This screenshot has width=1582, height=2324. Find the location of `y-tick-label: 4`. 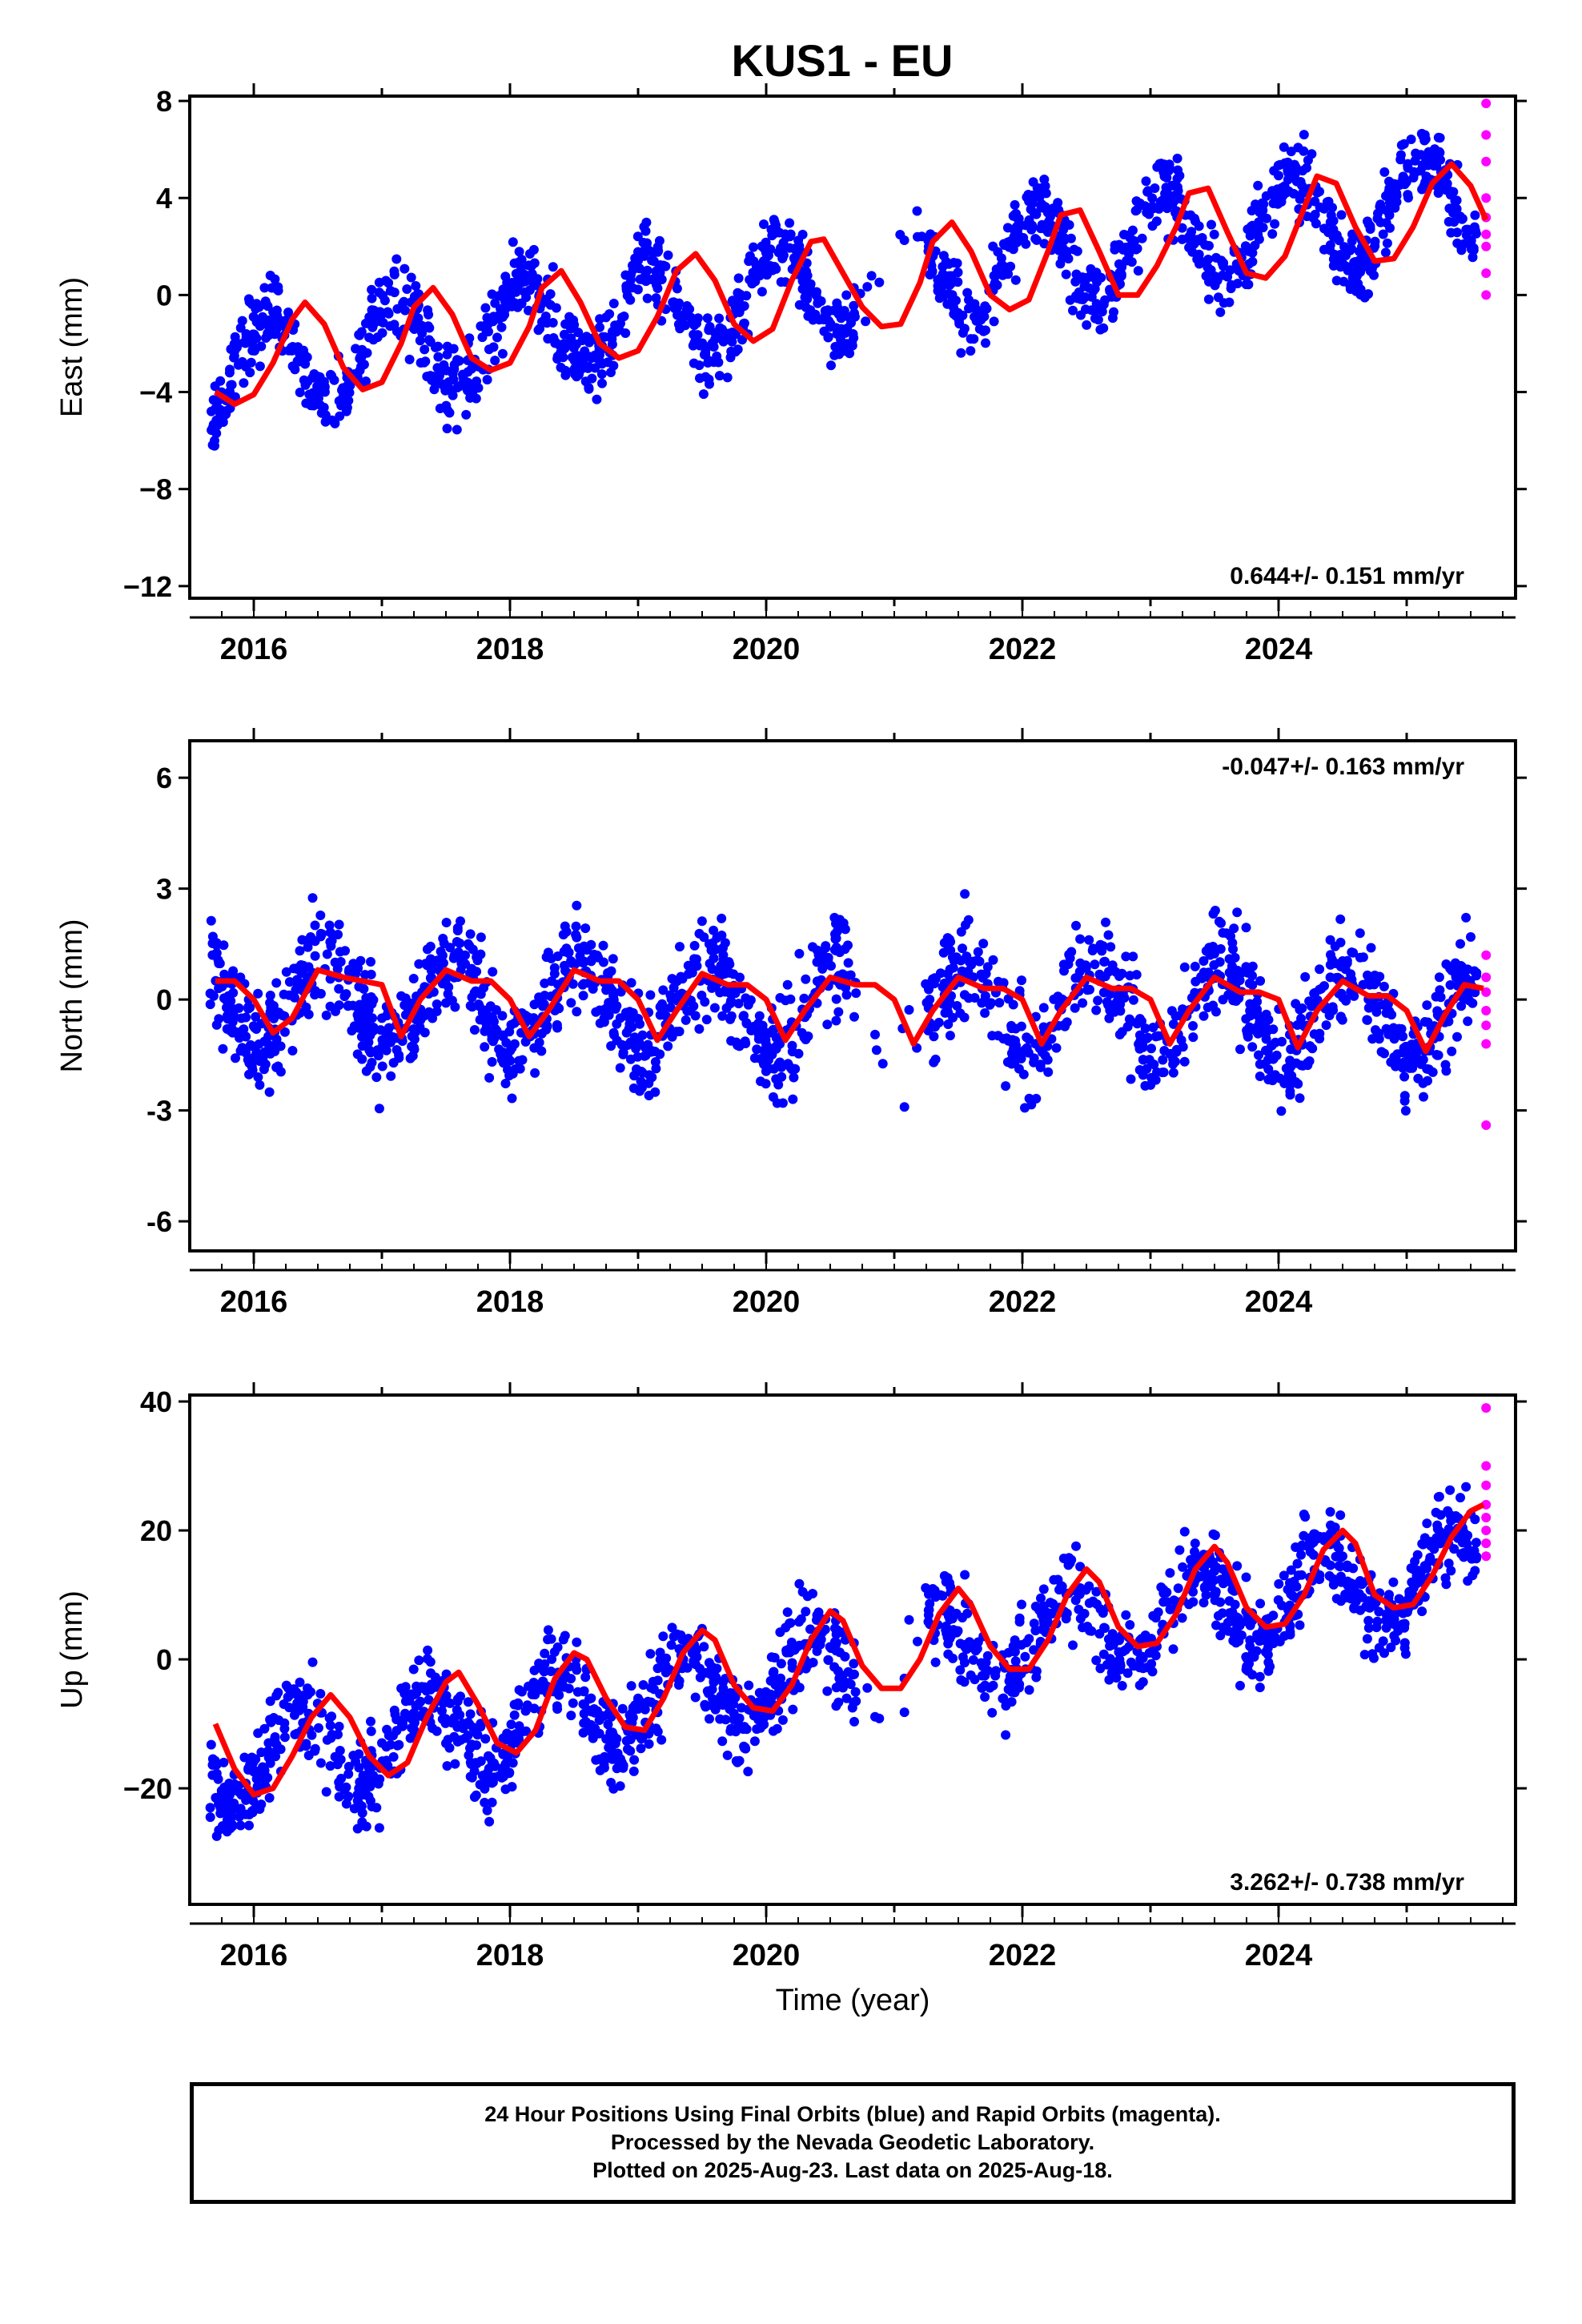

y-tick-label: 4 is located at coordinates (164, 198).